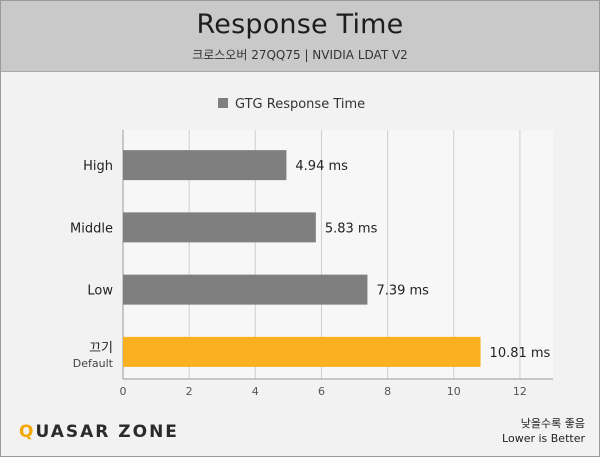  Describe the element at coordinates (93, 363) in the screenshot. I see `category-sublabel: Default` at that location.